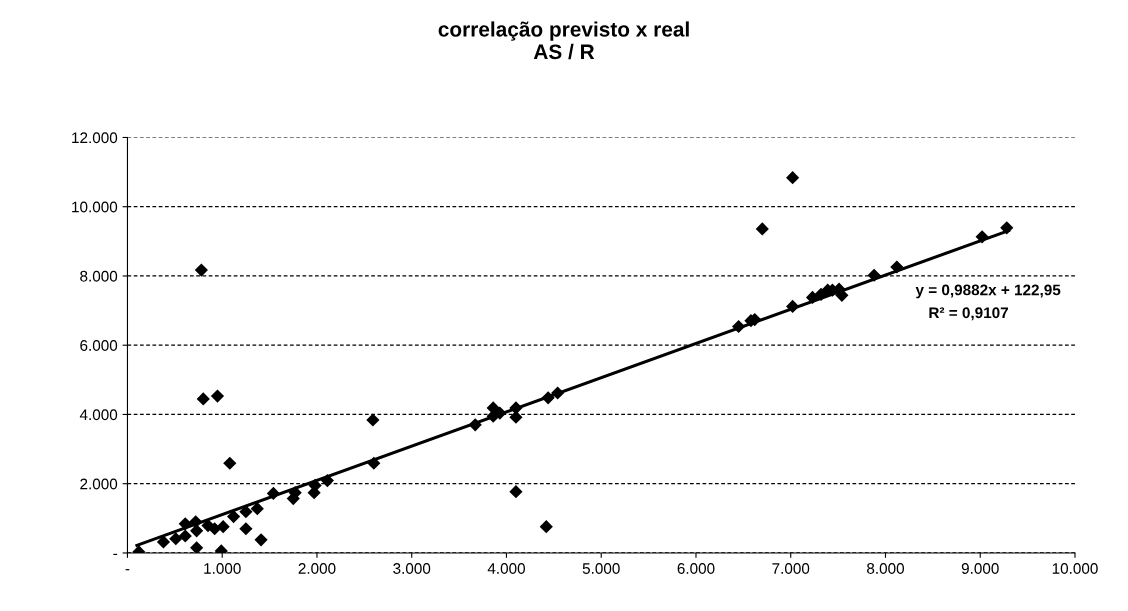 This screenshot has height=611, width=1128. I want to click on y-tick-label: 4.000, so click(98, 415).